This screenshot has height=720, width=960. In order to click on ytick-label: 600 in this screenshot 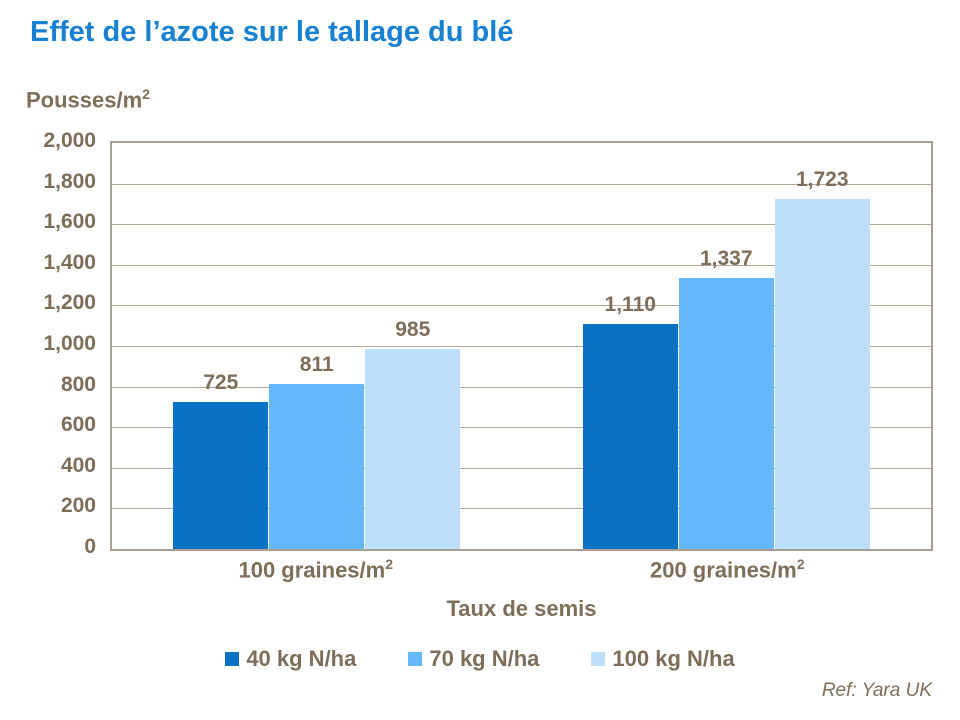, I will do `click(78, 425)`.